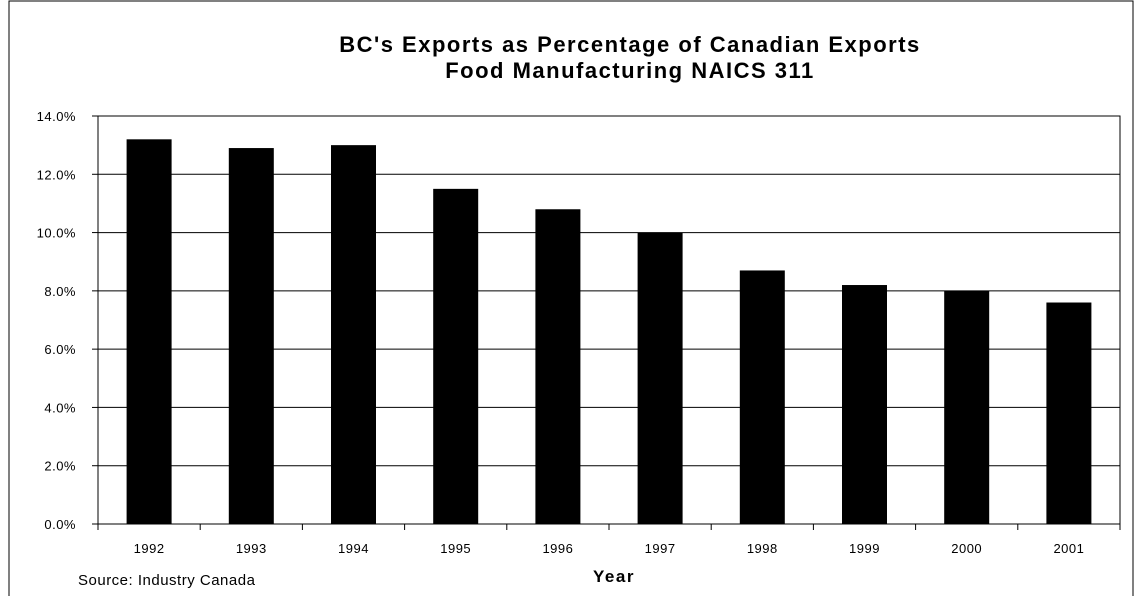  What do you see at coordinates (630, 70) in the screenshot?
I see `chart-subtitle: Food Manufacturing NAICS 311` at bounding box center [630, 70].